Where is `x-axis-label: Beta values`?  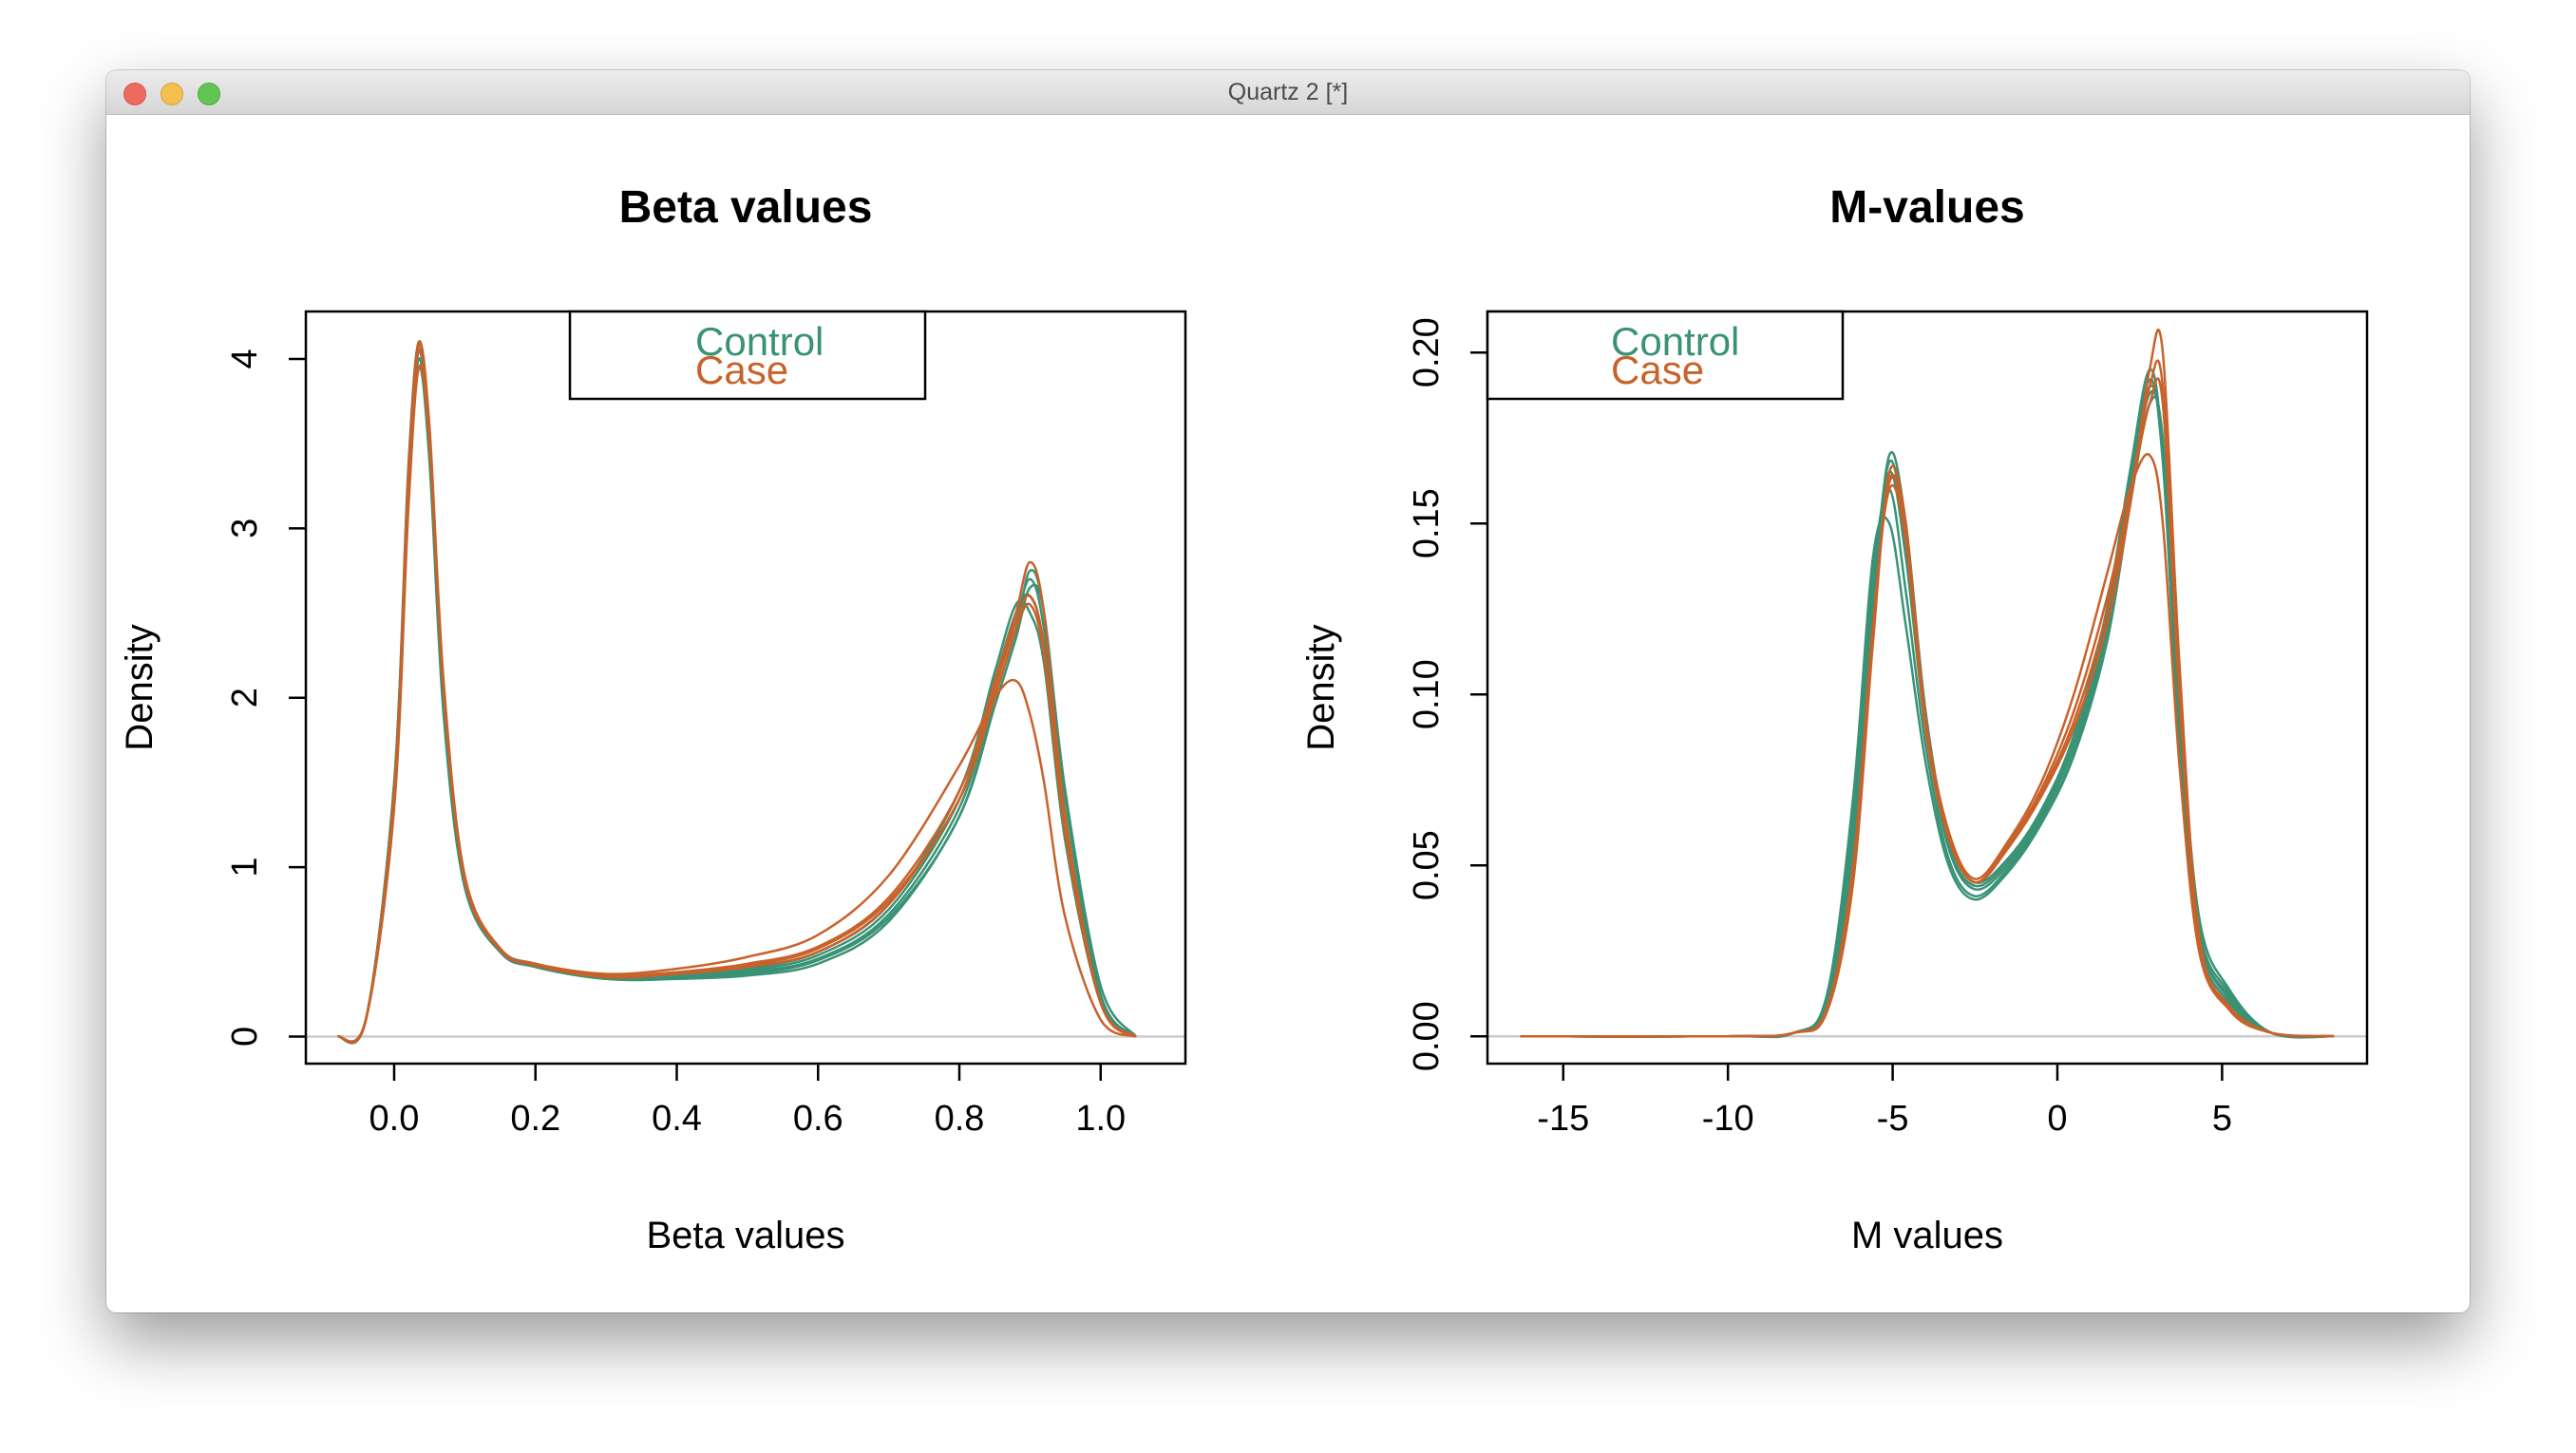
x-axis-label: Beta values is located at coordinates (745, 1235).